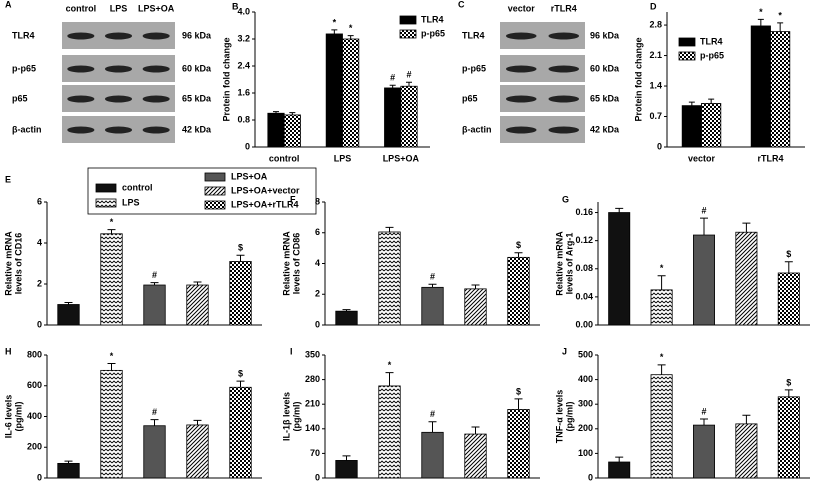 This screenshot has width=813, height=491. I want to click on lane-label: LPS+OA, so click(156, 8).